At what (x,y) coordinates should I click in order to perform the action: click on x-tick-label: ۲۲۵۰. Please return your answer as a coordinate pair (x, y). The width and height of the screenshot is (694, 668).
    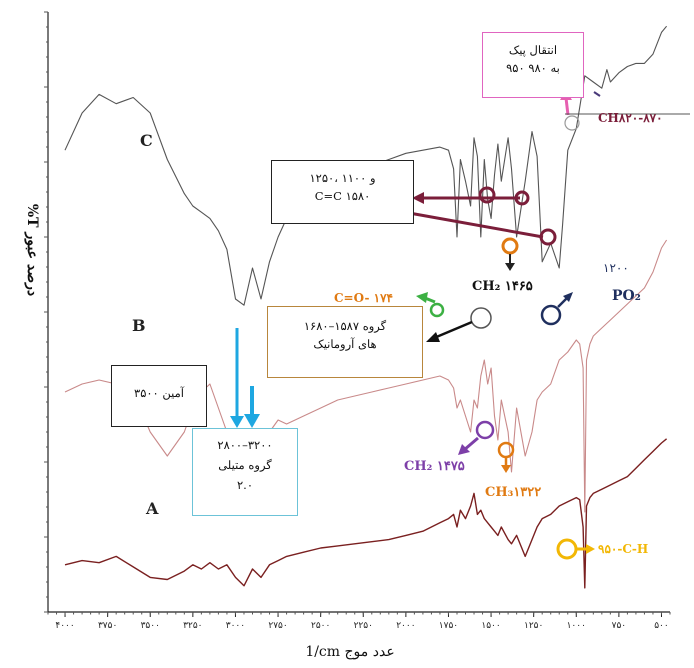
    Looking at the image, I should click on (363, 626).